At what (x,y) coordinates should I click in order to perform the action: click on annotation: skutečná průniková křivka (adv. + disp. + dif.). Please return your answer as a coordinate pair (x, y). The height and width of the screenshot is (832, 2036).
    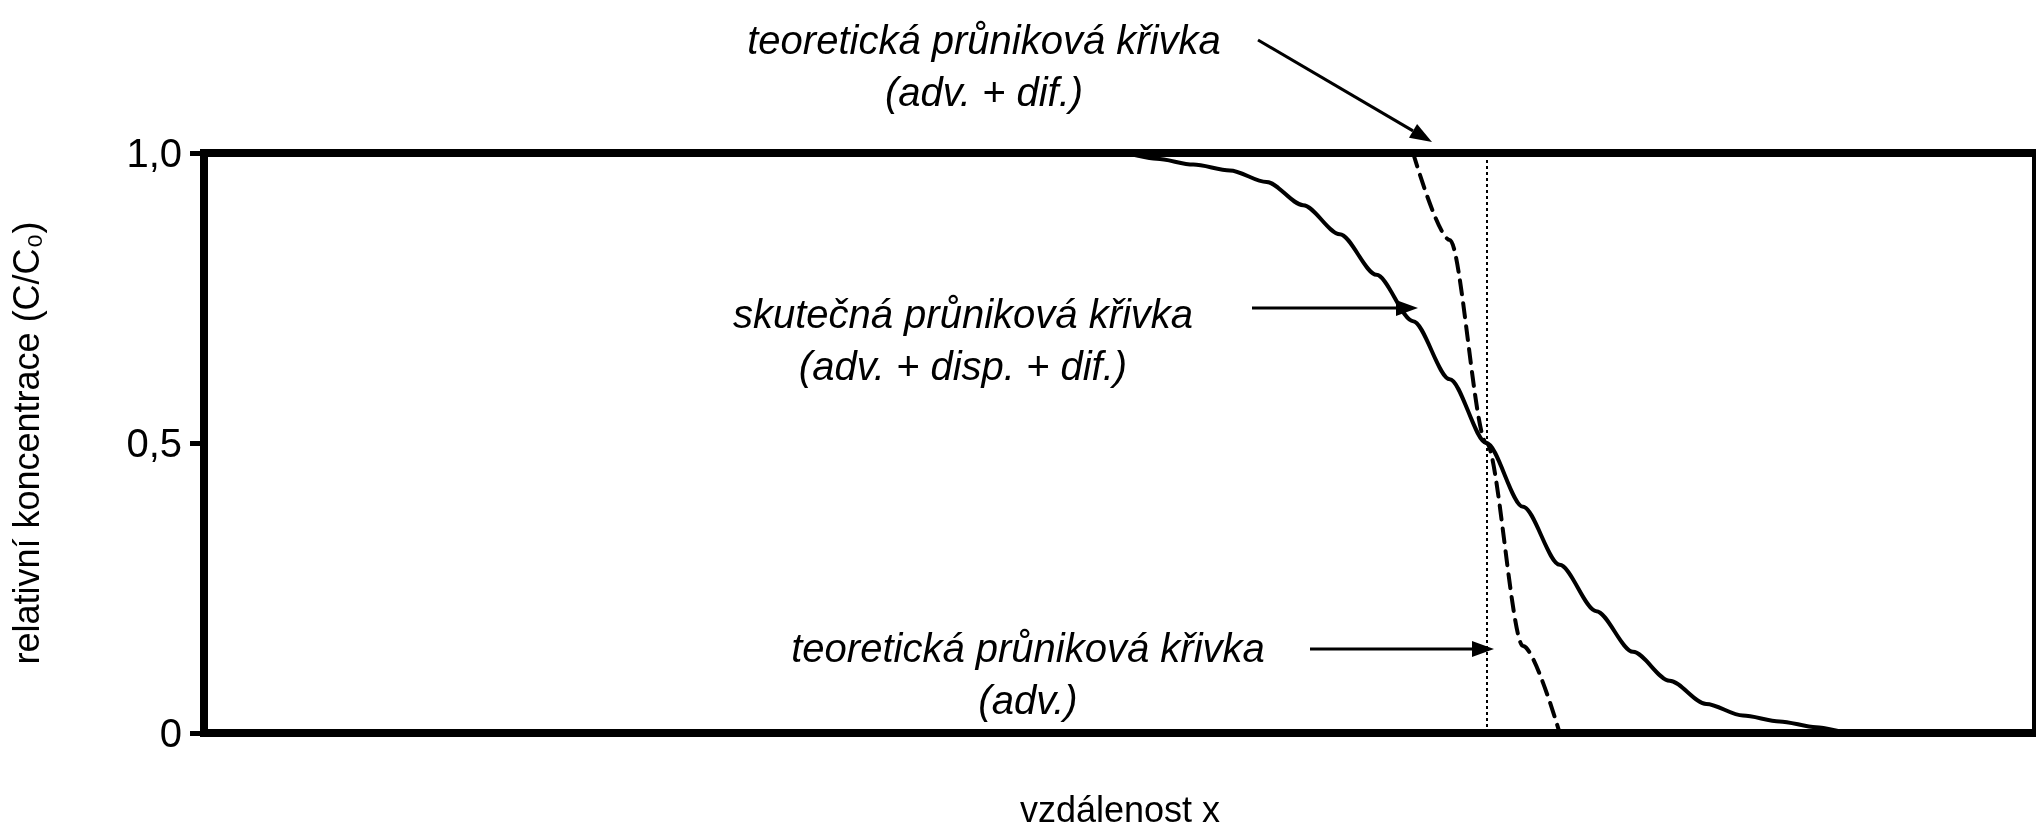
    Looking at the image, I should click on (963, 340).